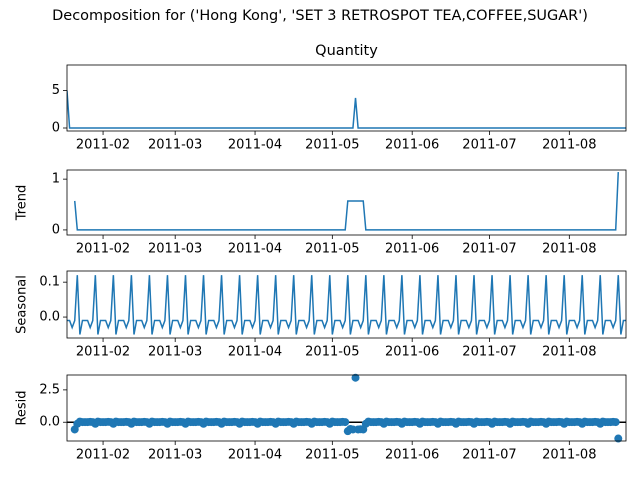 Image resolution: width=640 pixels, height=480 pixels. What do you see at coordinates (22, 304) in the screenshot?
I see `y-axis-label: Seasonal` at bounding box center [22, 304].